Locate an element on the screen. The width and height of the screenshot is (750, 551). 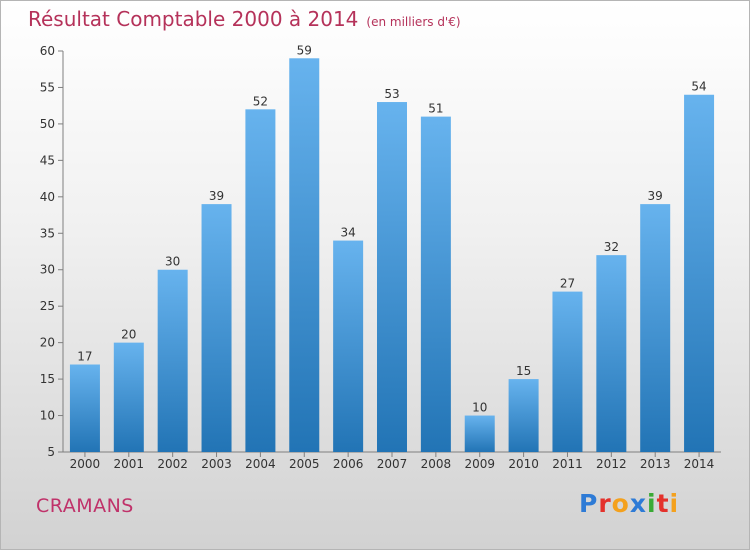
y-tick-label: 50 is located at coordinates (47, 124).